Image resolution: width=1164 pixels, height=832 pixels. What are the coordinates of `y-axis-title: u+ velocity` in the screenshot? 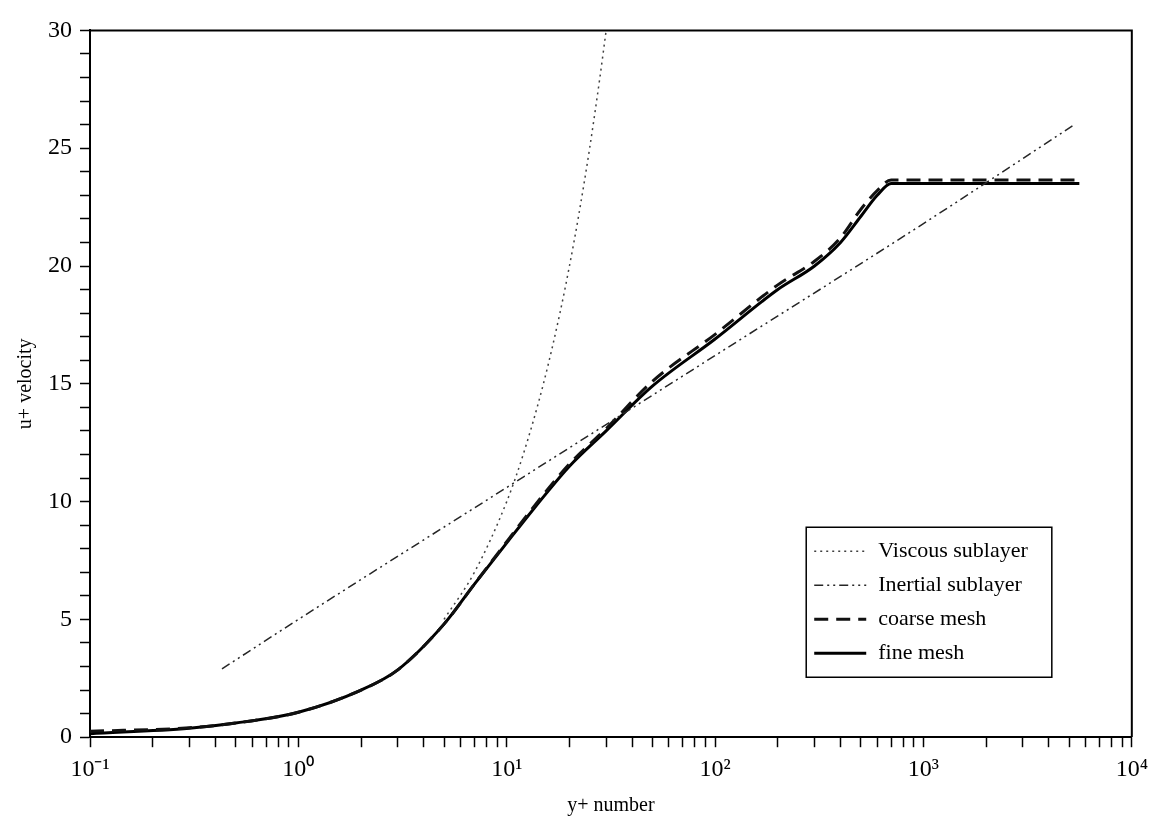 It's located at (25, 384).